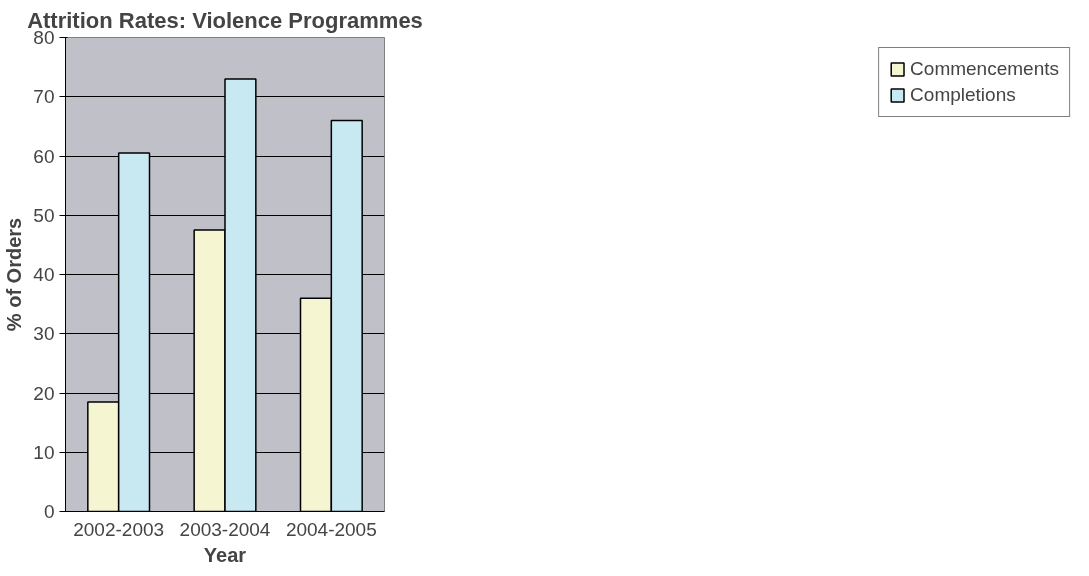 The width and height of the screenshot is (1089, 576). Describe the element at coordinates (49, 511) in the screenshot. I see `y-tick-label: 0` at that location.